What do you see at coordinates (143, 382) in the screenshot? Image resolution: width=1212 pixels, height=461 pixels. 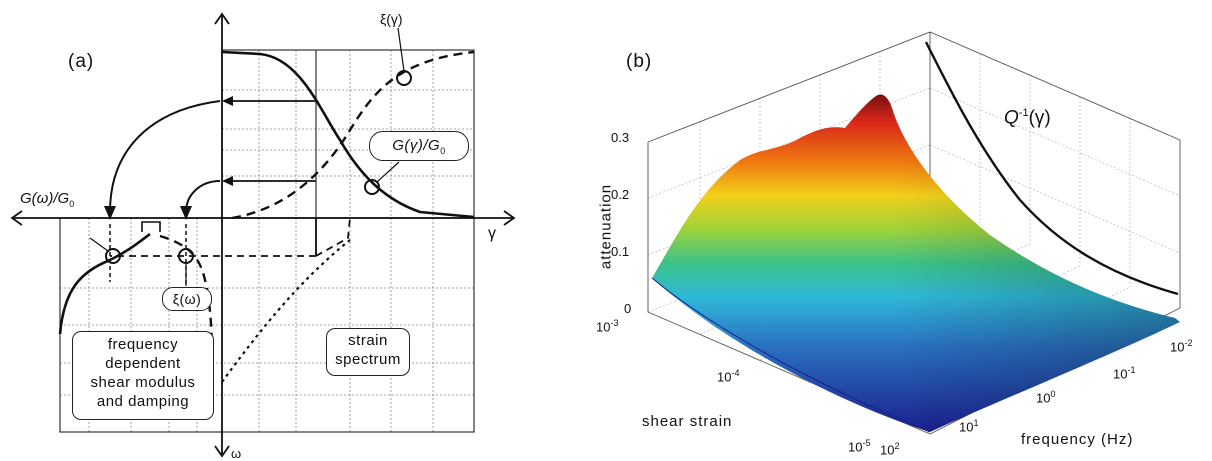 I see `freq-box-line-3: shear modulus` at bounding box center [143, 382].